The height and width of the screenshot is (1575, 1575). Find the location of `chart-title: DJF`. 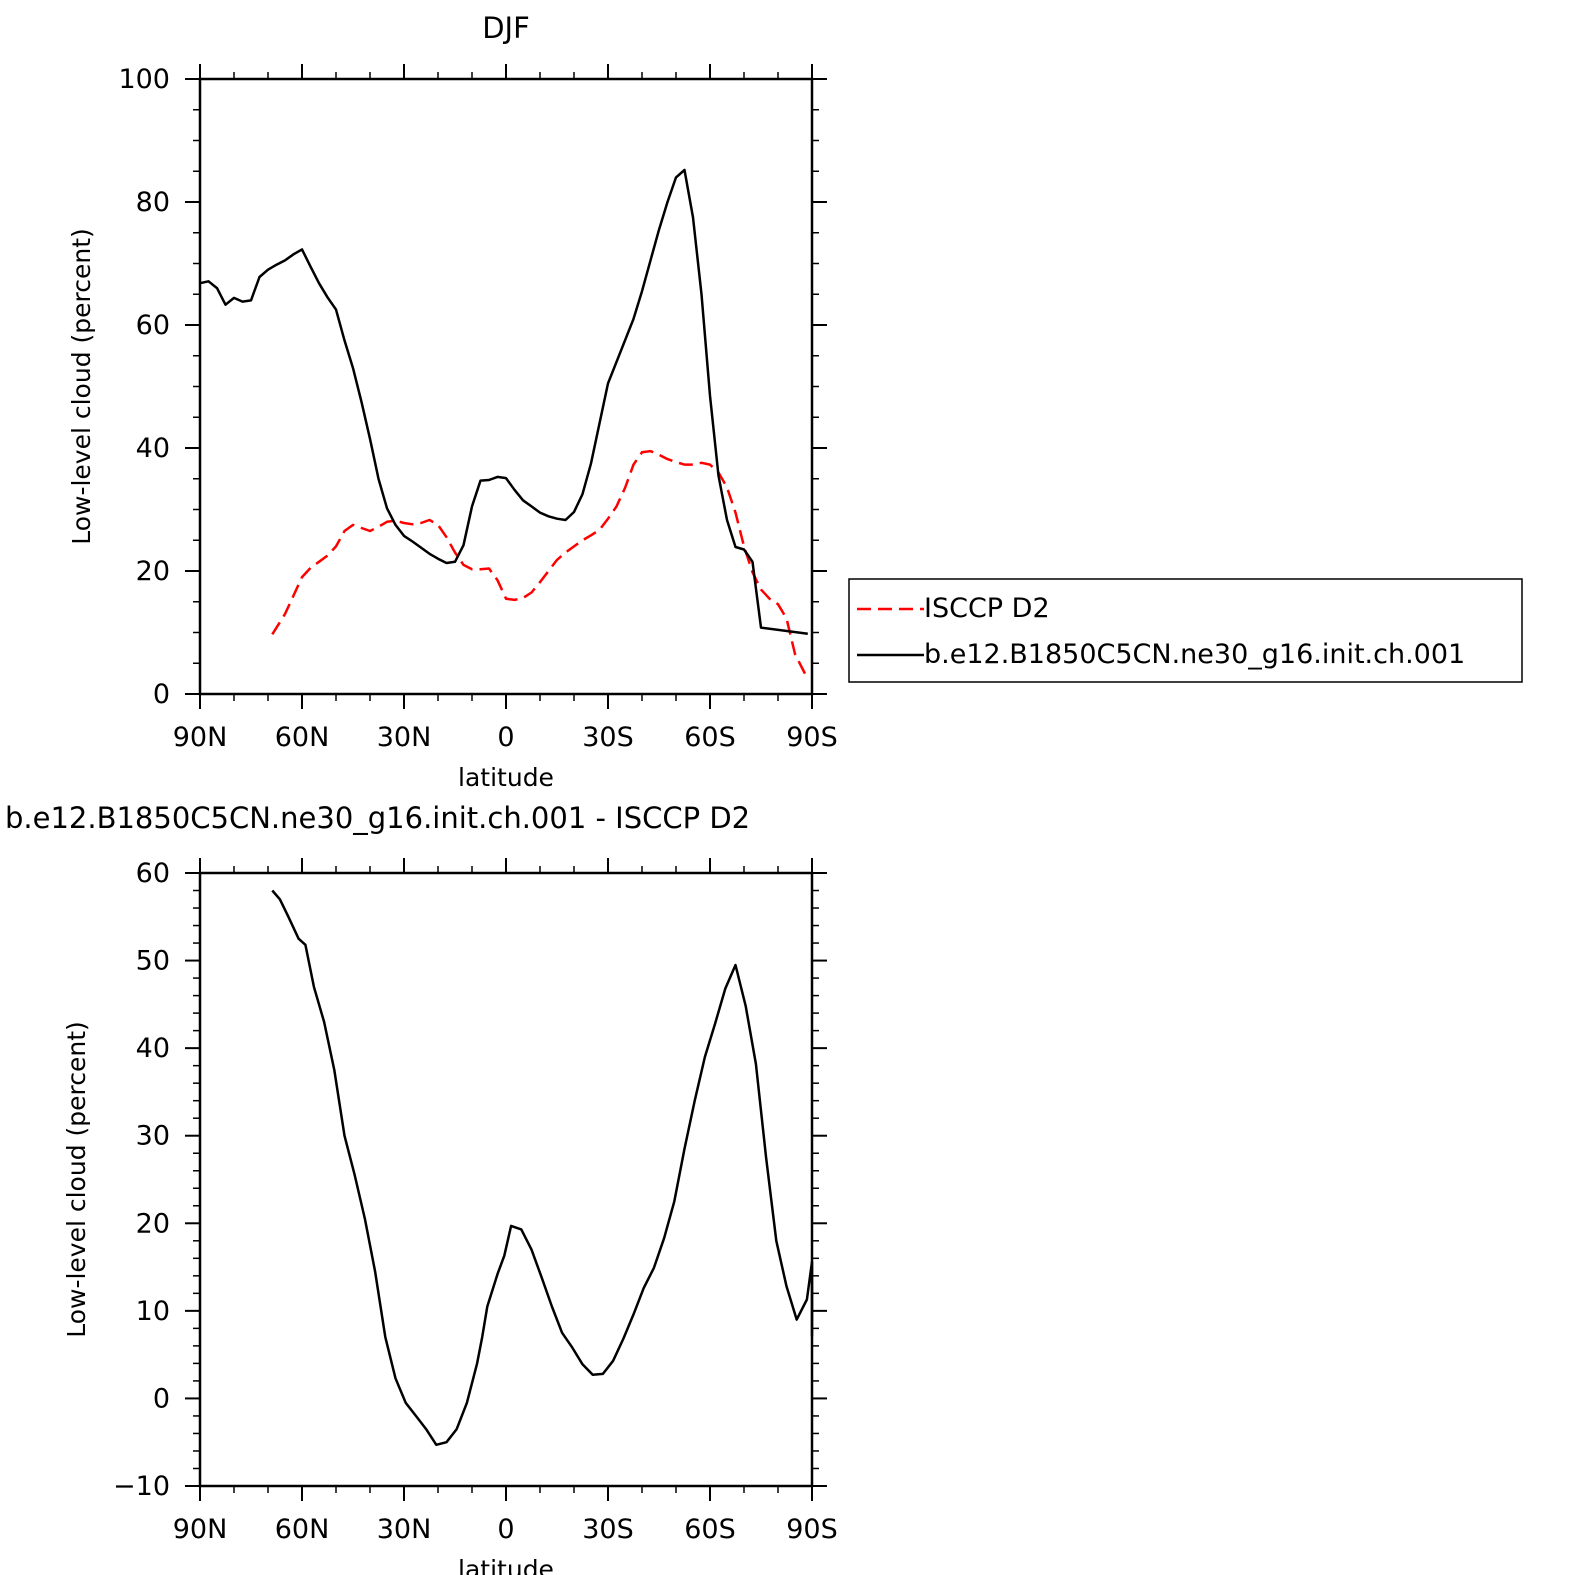

chart-title: DJF is located at coordinates (506, 28).